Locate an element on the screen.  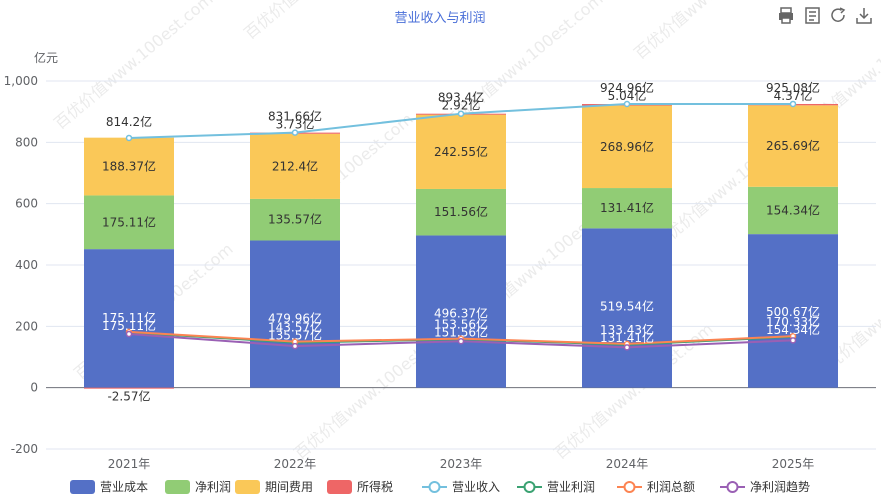
legend-item: 净利润趋势 is located at coordinates (765, 487).